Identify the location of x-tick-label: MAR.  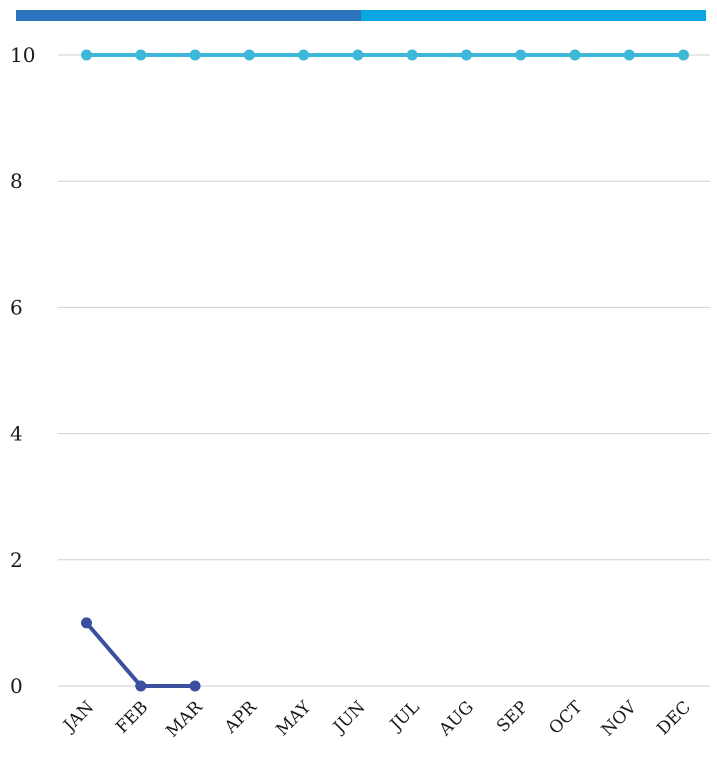
(184, 719).